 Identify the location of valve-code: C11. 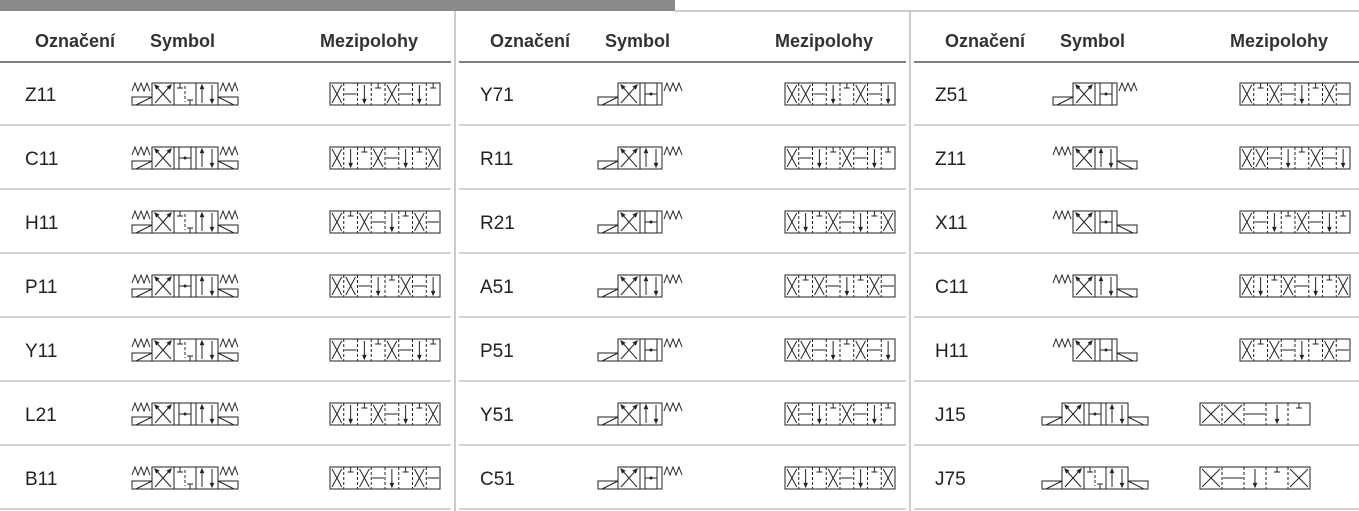
(951, 287).